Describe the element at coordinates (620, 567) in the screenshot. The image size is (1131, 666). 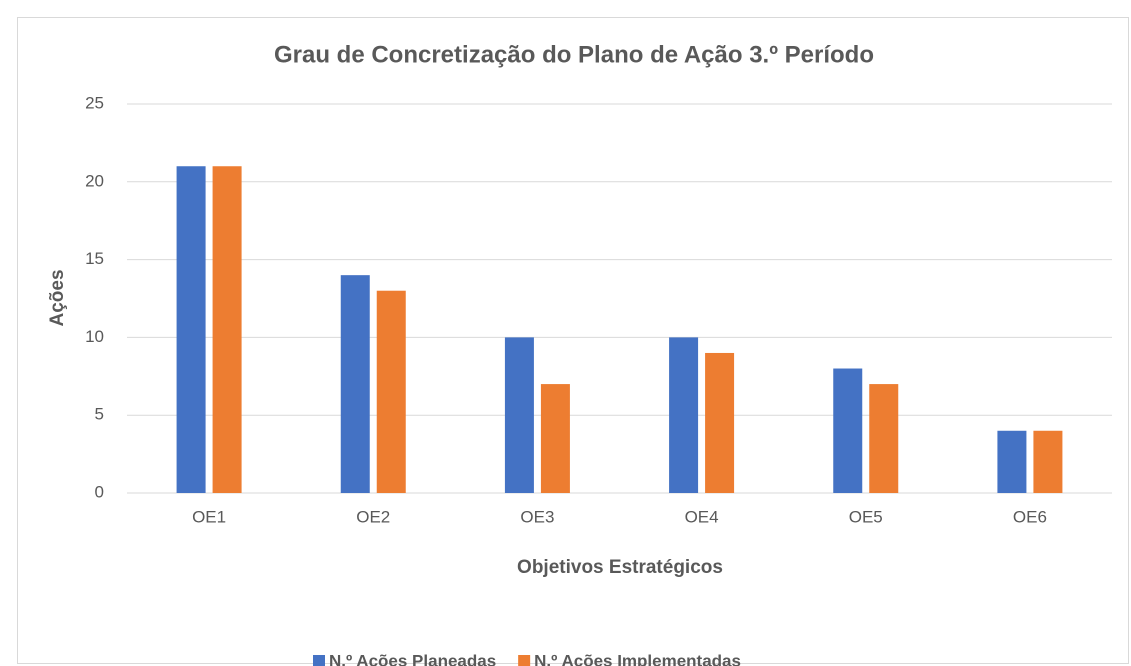
I see `x-axis-title: Objetivos Estratégicos` at that location.